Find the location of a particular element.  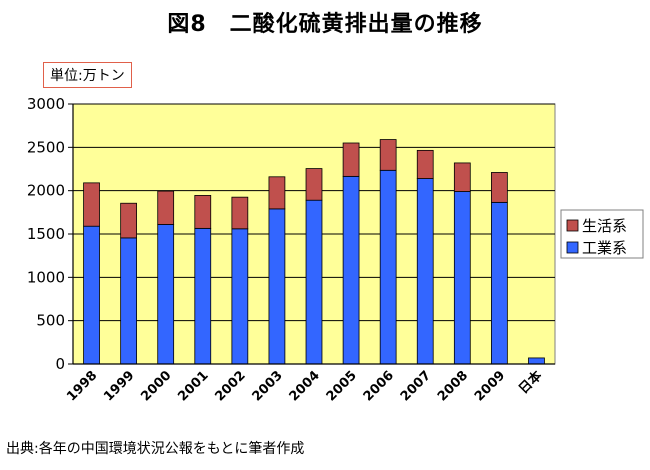

x-tick-label: 日本 is located at coordinates (531, 383).